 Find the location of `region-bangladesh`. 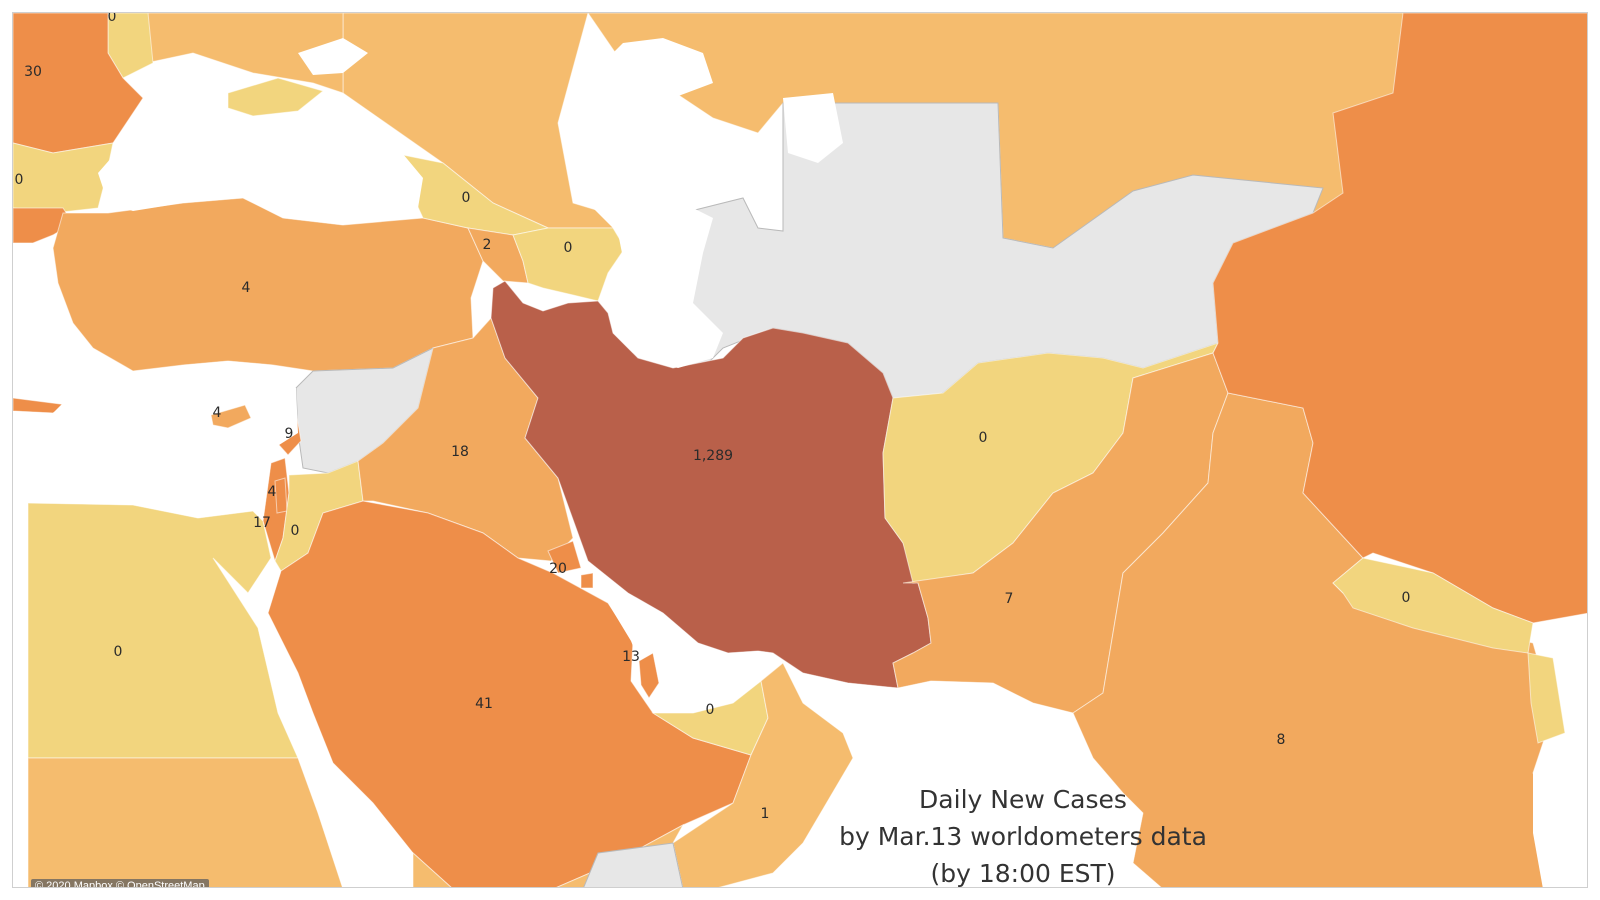

region-bangladesh is located at coordinates (1546, 698).